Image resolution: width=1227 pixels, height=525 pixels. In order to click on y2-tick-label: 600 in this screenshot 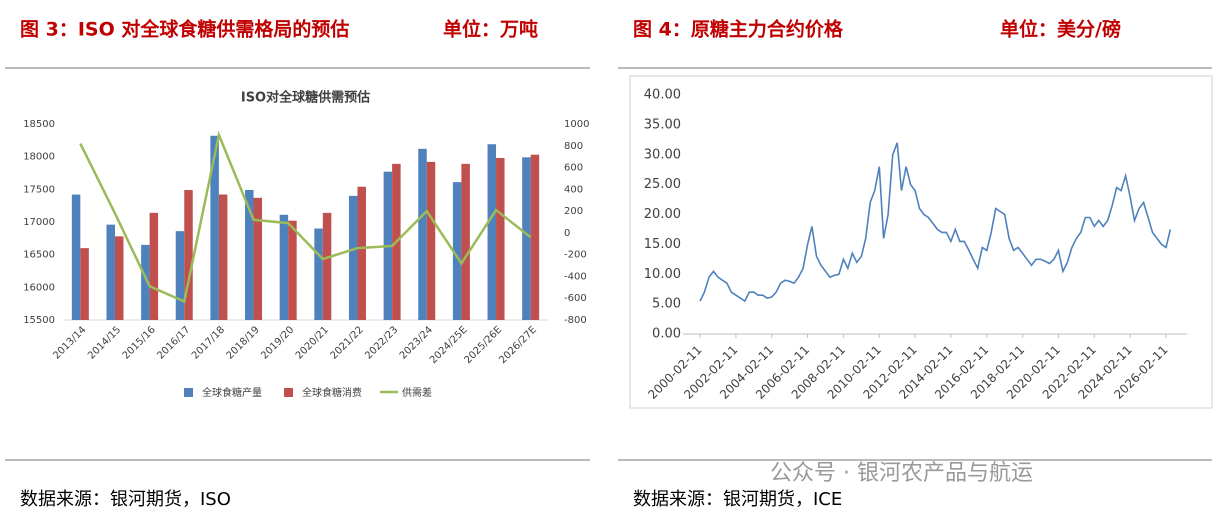, I will do `click(573, 168)`.